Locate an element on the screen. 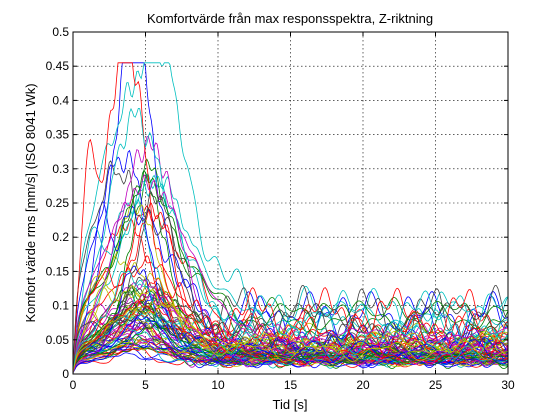 This screenshot has height=420, width=560. x-tick-label: 5 is located at coordinates (145, 385).